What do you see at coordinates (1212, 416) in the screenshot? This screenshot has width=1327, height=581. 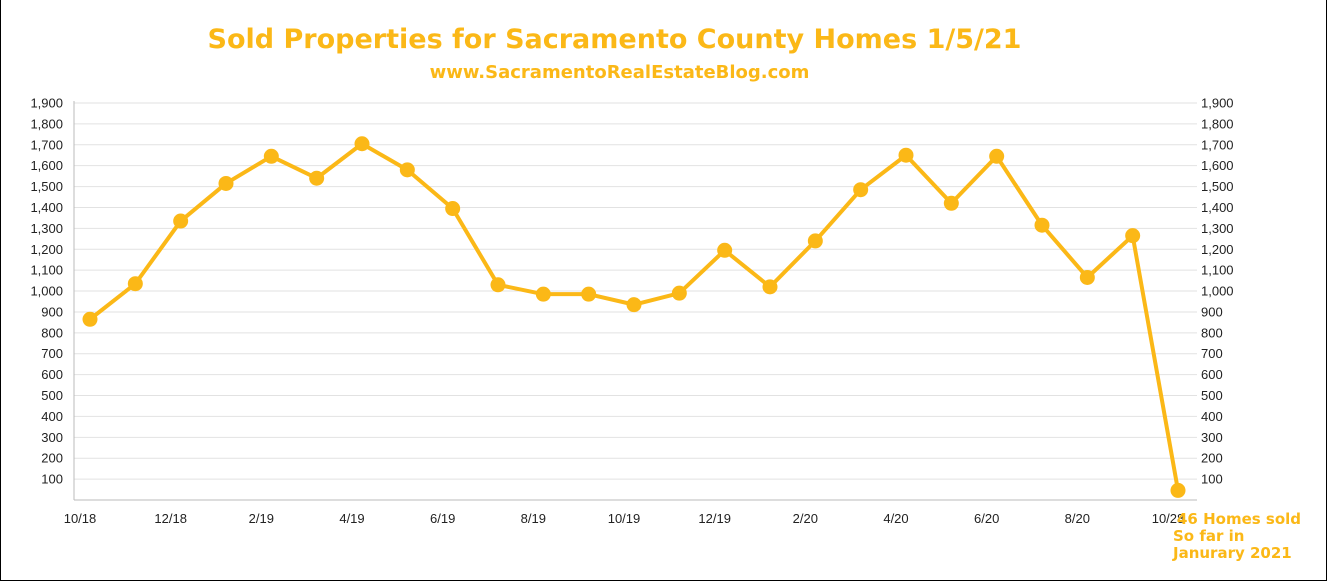 I see `y-tick-label-right: 400` at bounding box center [1212, 416].